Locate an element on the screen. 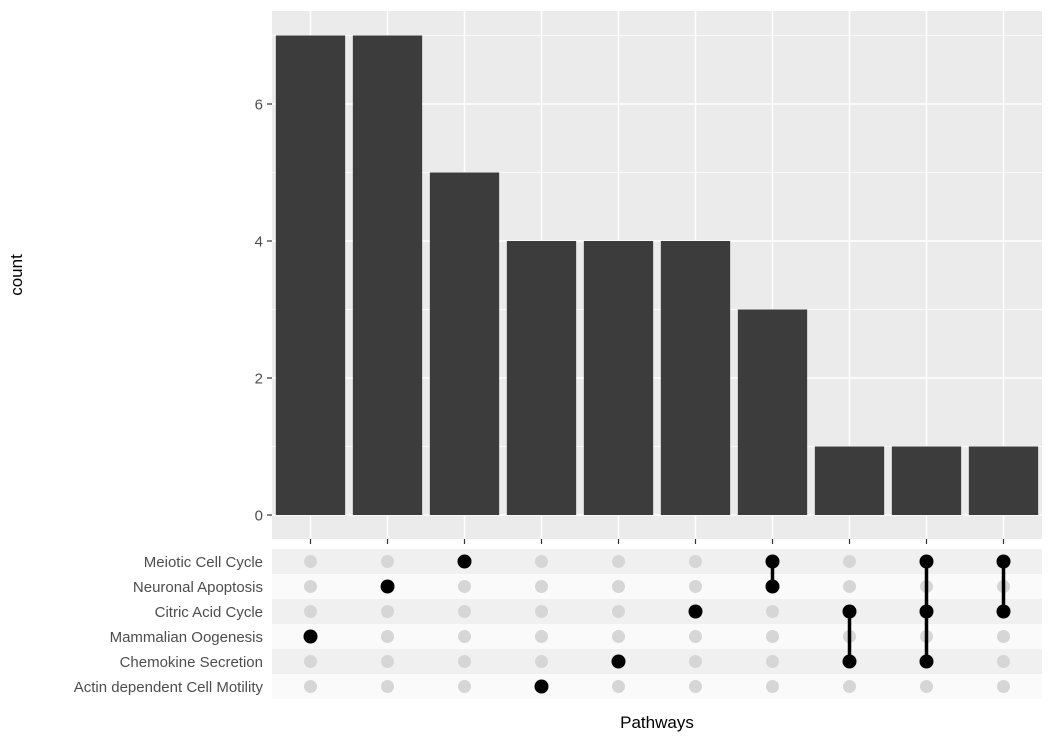 The height and width of the screenshot is (750, 1050). set-label: Chemokine Secretion is located at coordinates (191, 662).